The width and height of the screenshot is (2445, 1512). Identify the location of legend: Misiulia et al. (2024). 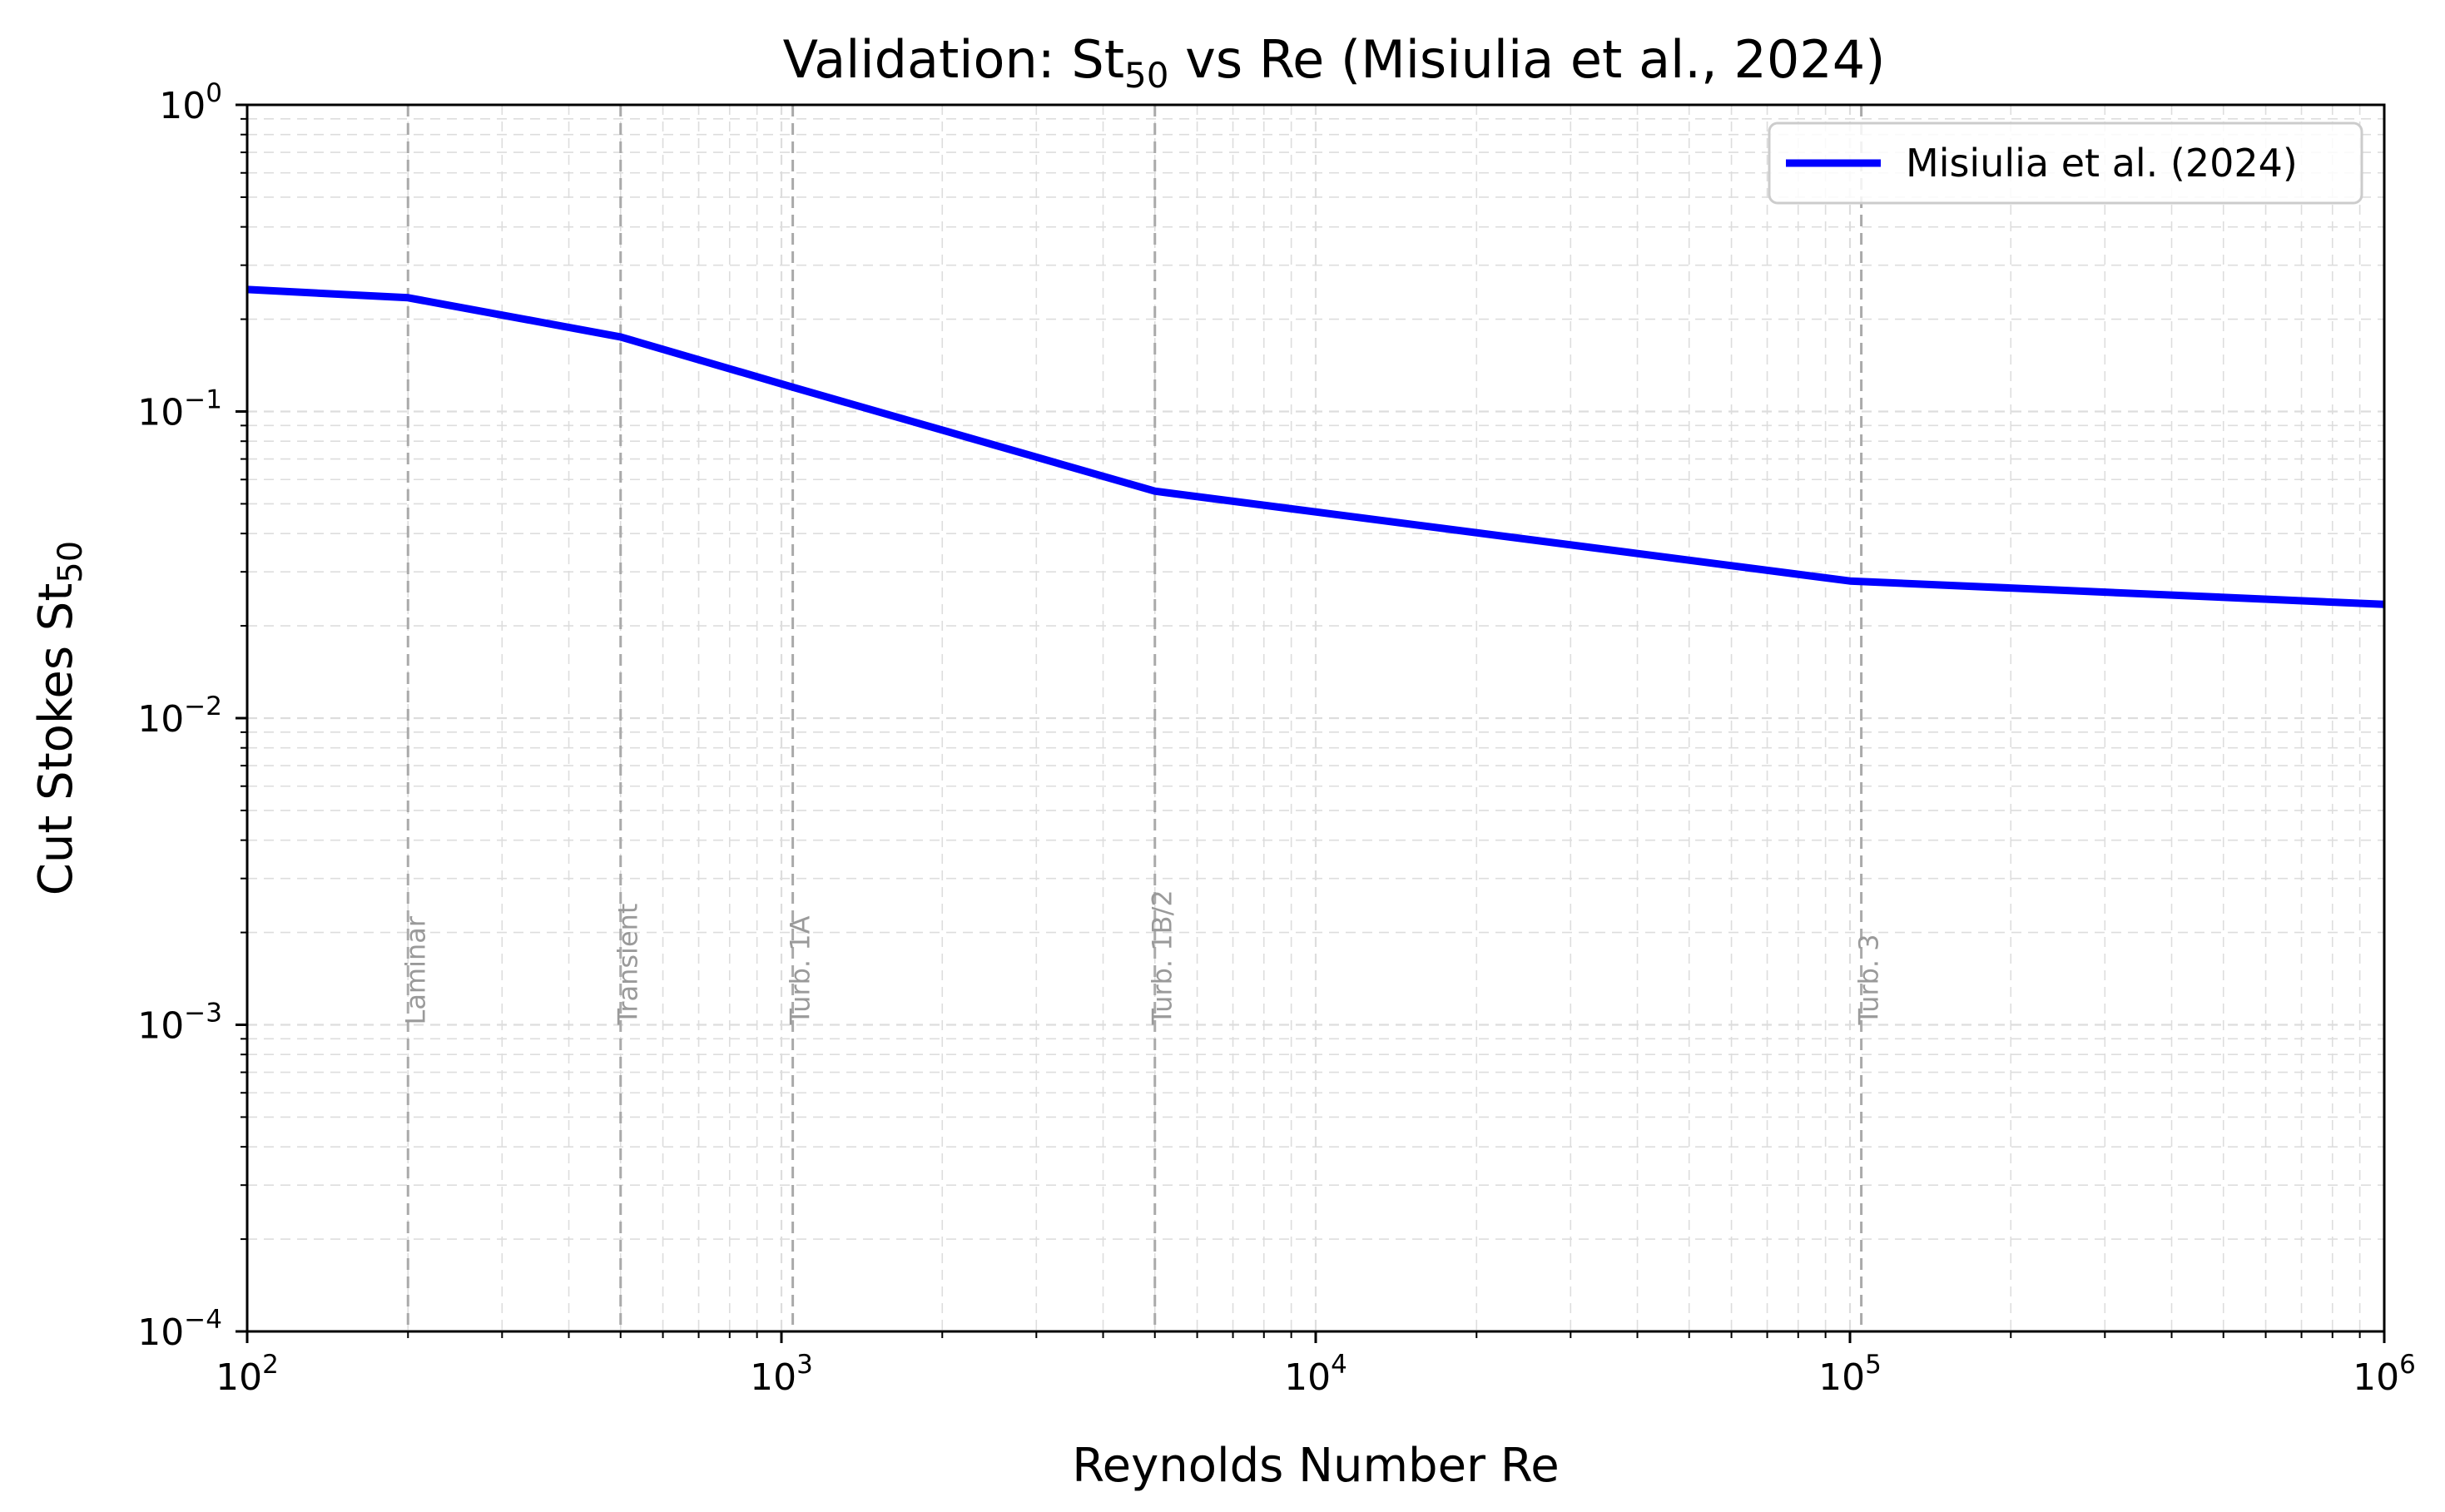
(2066, 163).